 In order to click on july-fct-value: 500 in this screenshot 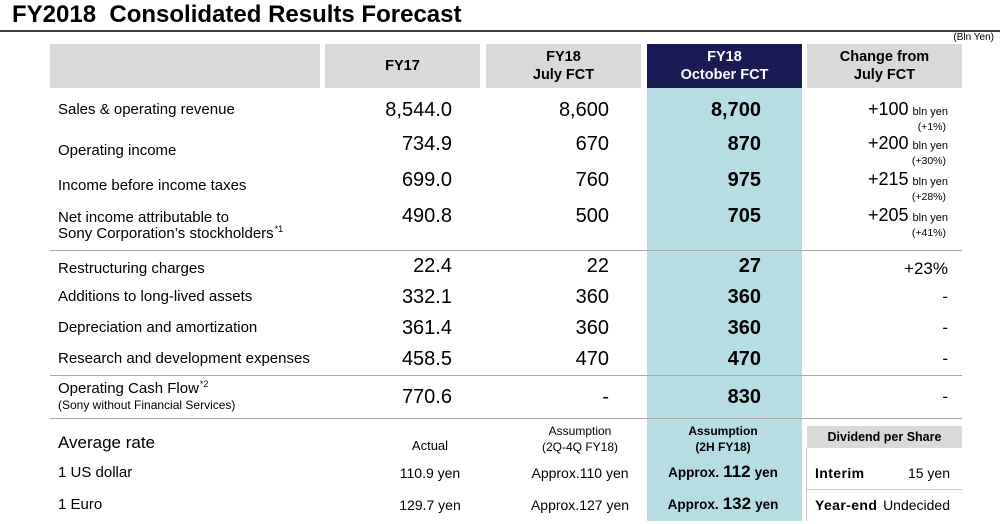, I will do `click(592, 216)`.